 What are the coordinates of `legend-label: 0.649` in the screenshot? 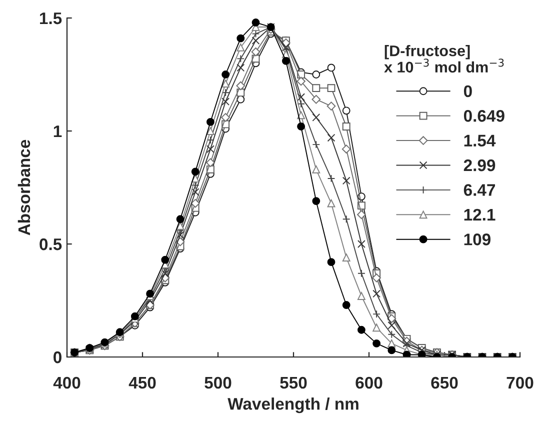 It's located at (484, 116).